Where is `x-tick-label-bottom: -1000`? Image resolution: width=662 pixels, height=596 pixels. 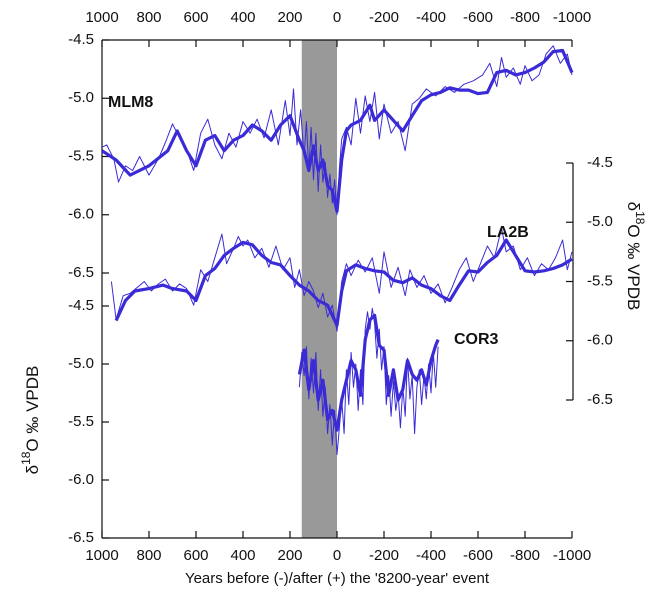
x-tick-label-bottom: -1000 is located at coordinates (572, 555).